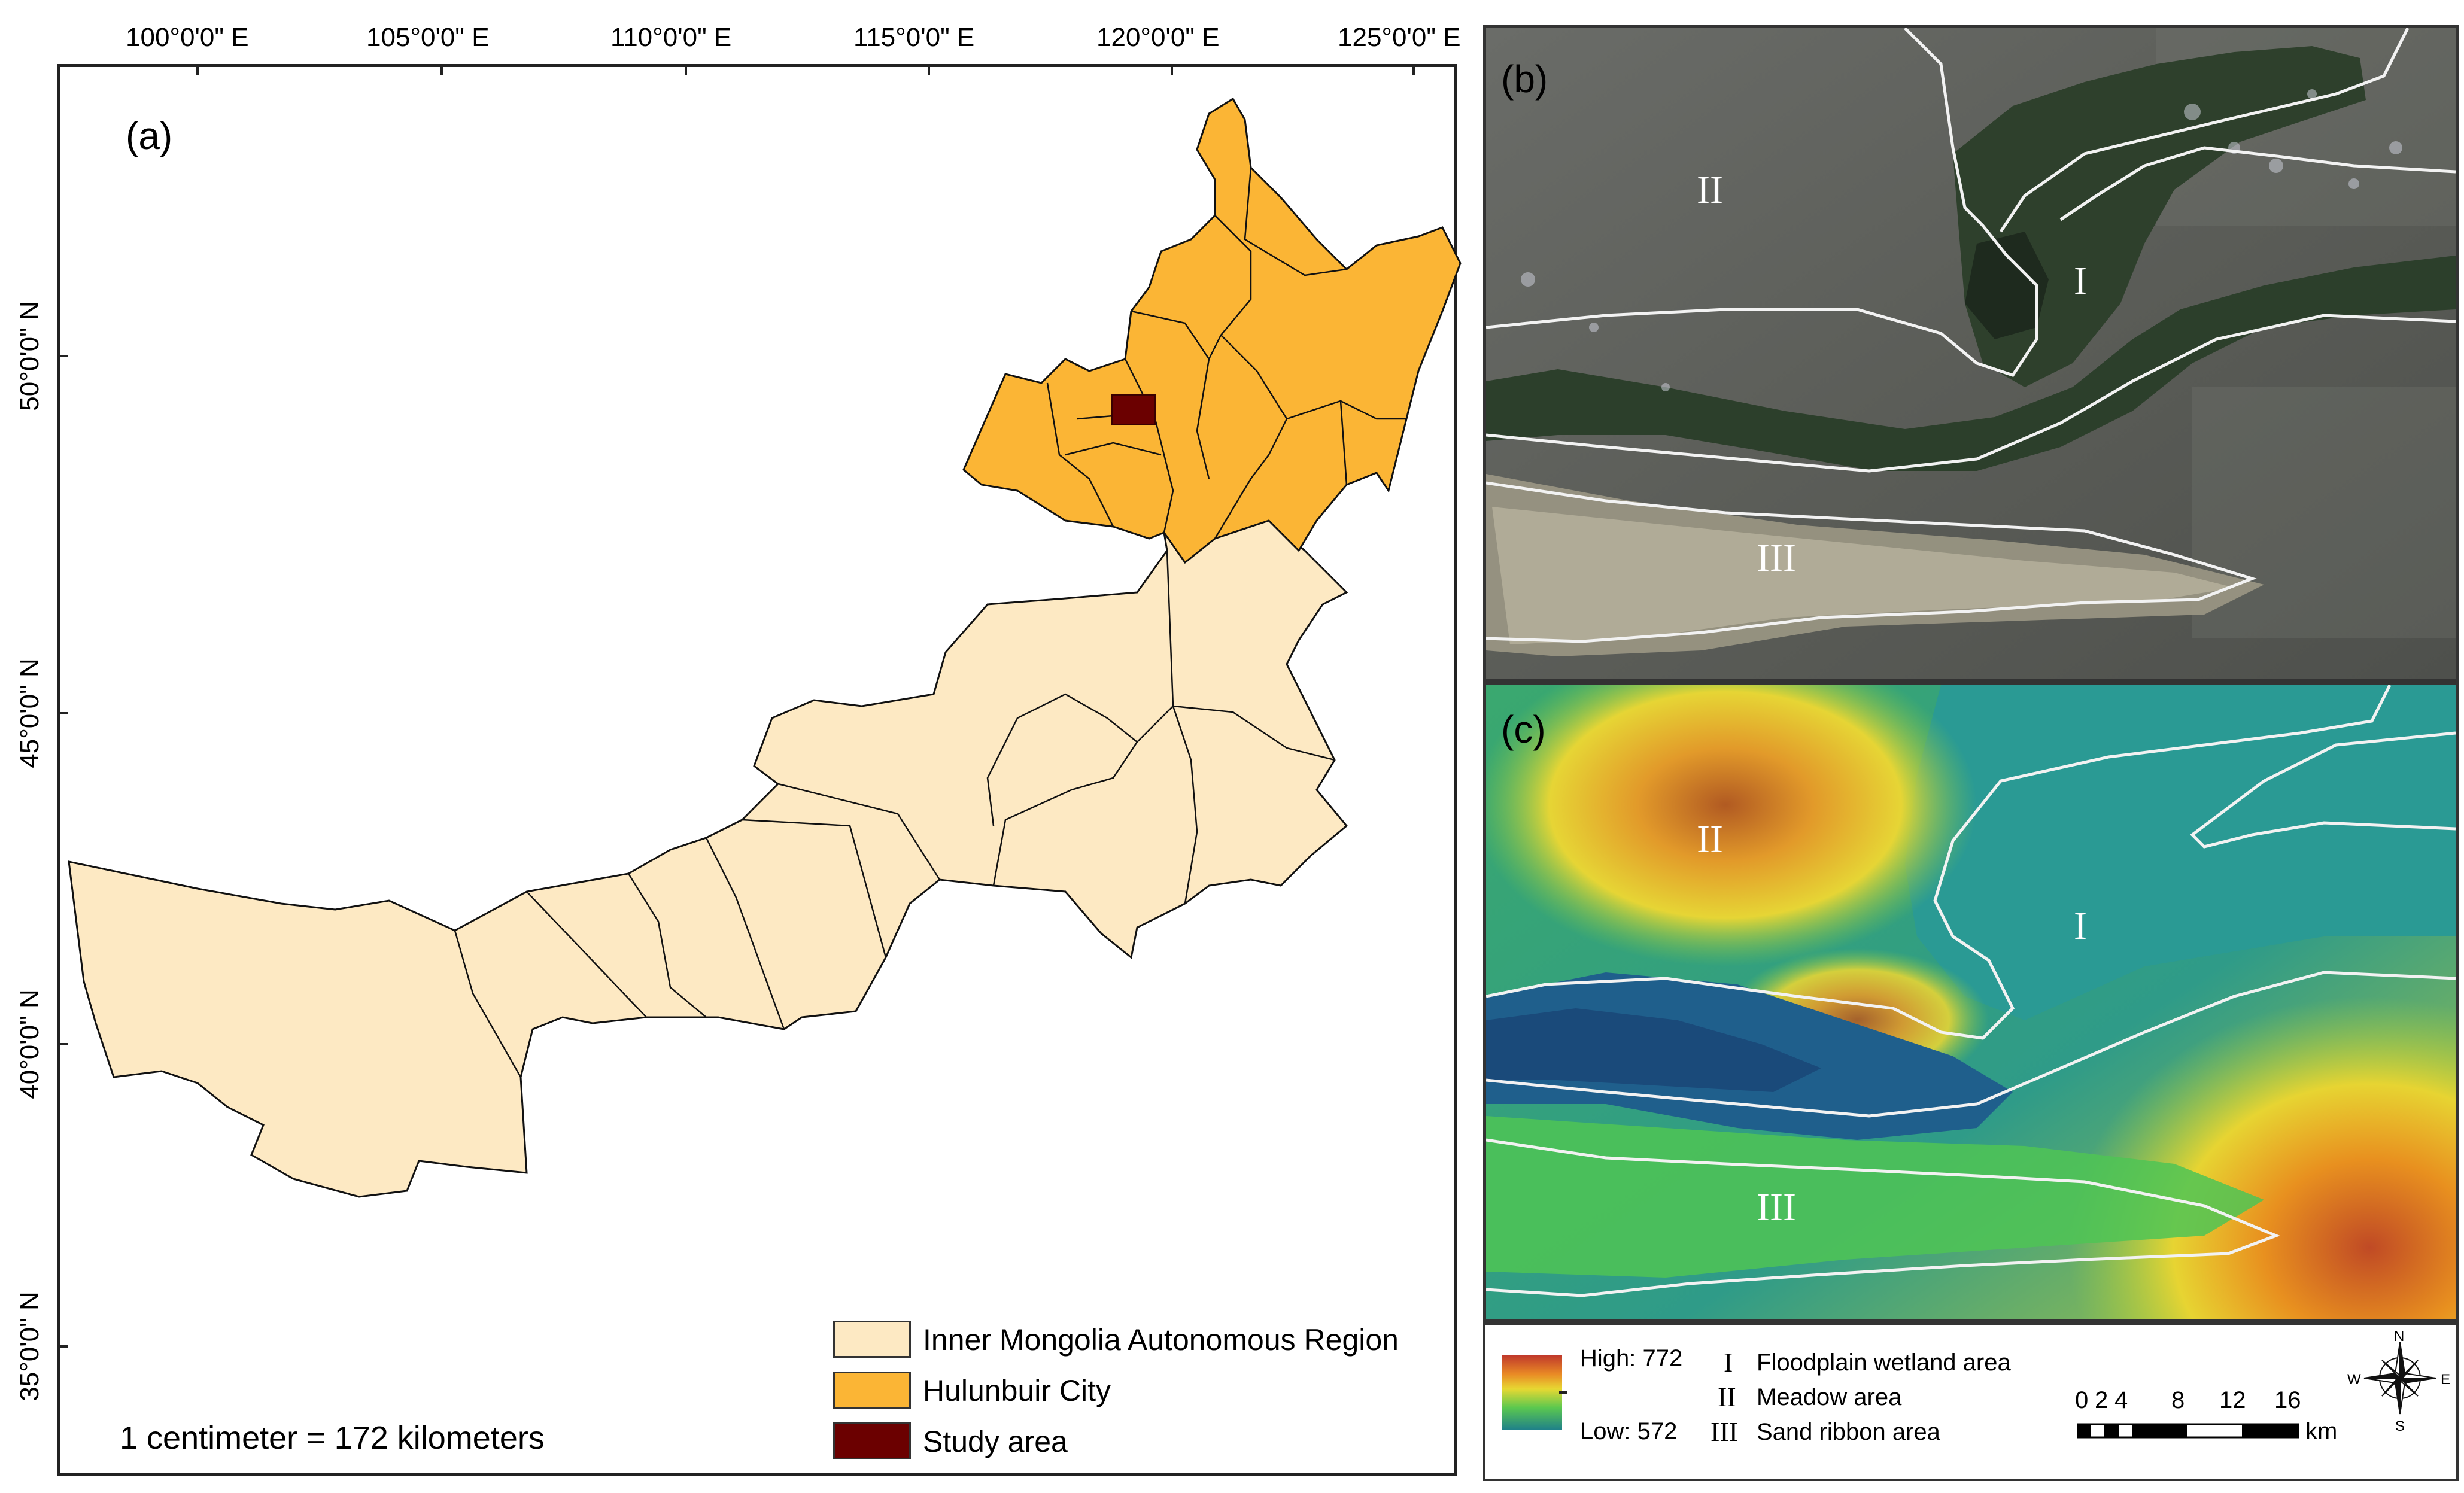  Describe the element at coordinates (1524, 79) in the screenshot. I see `panel-b-label: (b)` at that location.